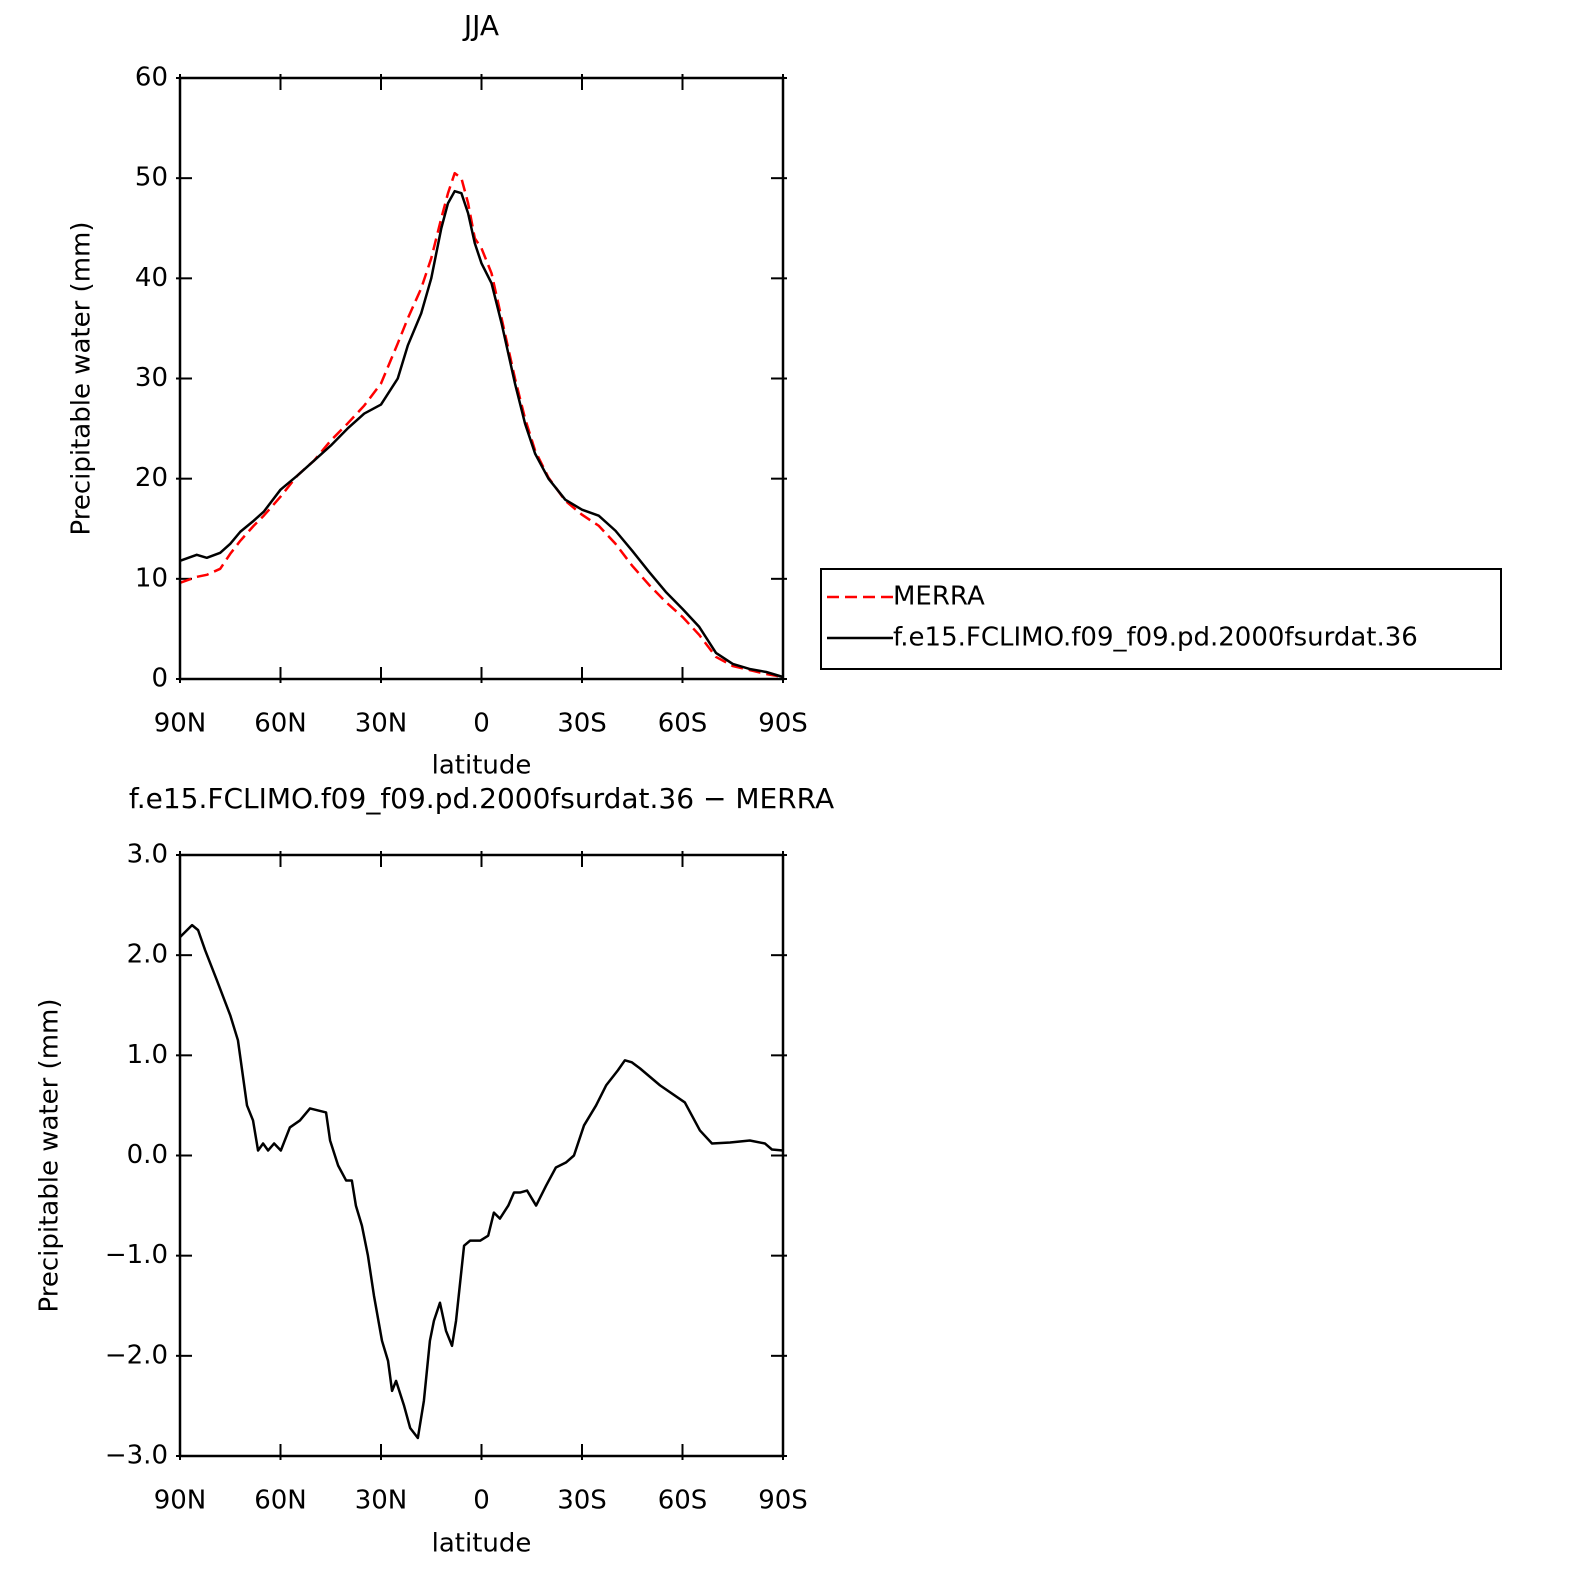 The height and width of the screenshot is (1574, 1577). Describe the element at coordinates (151, 578) in the screenshot. I see `y-tick-label: 10` at that location.